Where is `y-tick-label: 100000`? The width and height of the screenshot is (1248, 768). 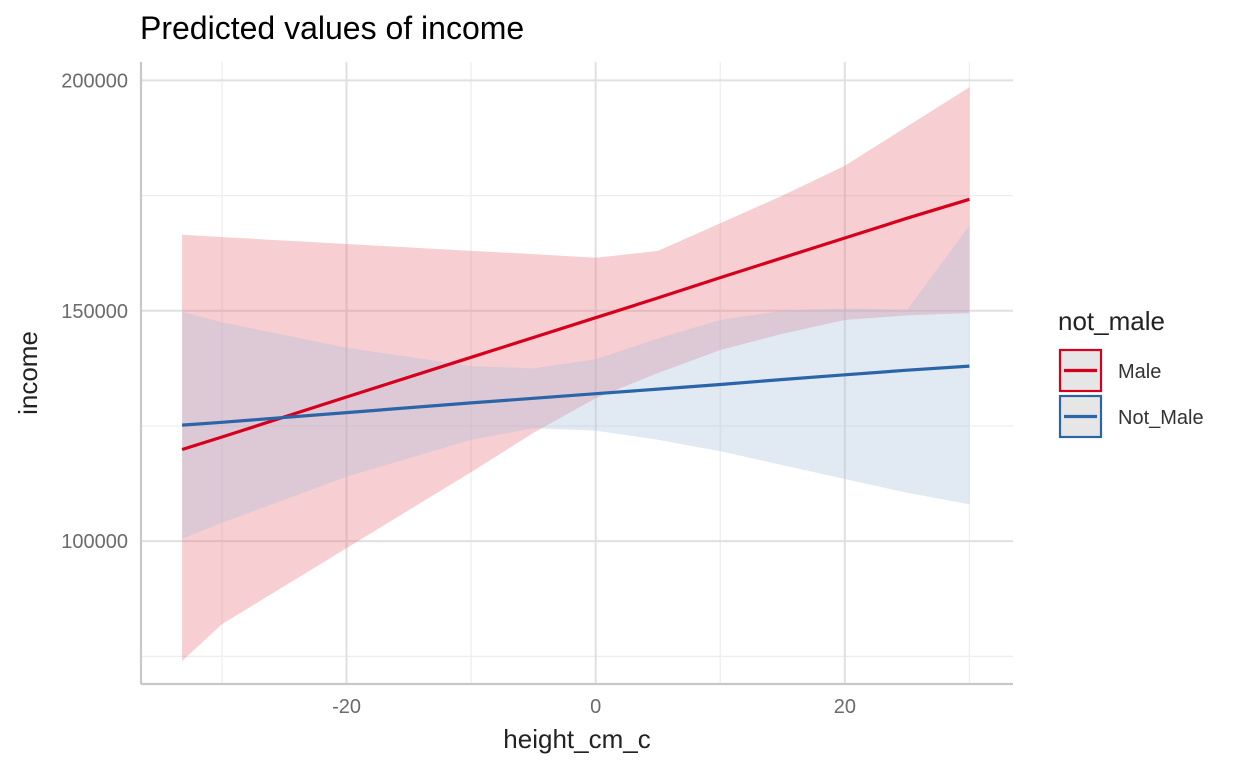 y-tick-label: 100000 is located at coordinates (94, 542).